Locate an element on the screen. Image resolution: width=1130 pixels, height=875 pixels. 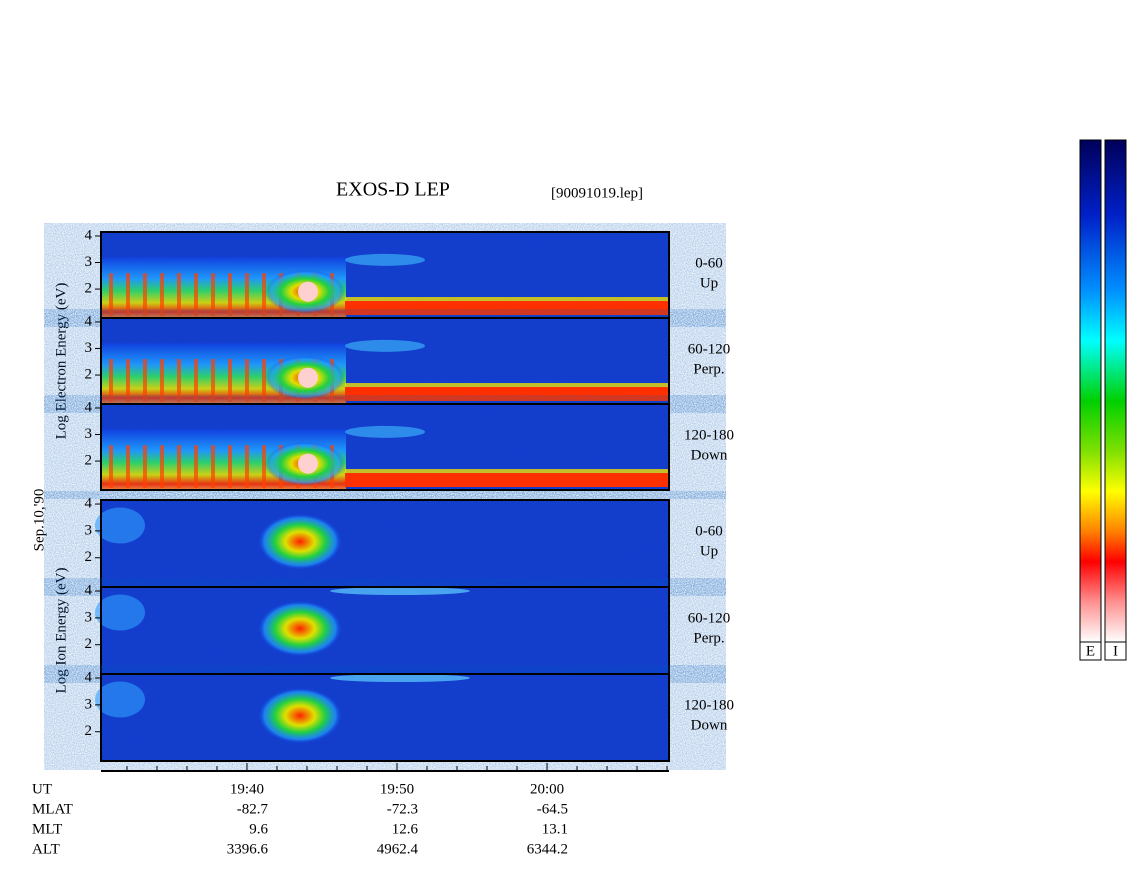
orbit-label: MLAT is located at coordinates (52, 809).